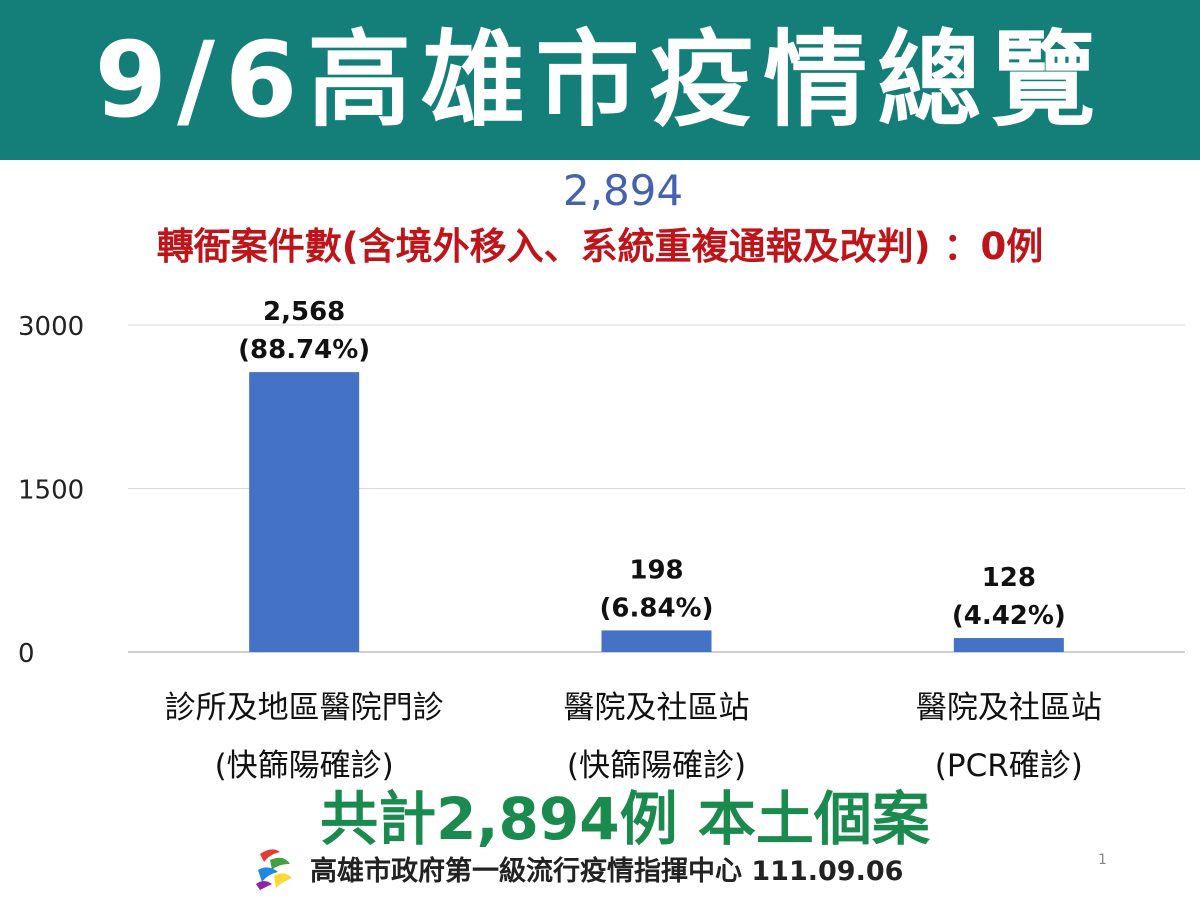 The image size is (1200, 900). I want to click on page-number: 1, so click(1102, 860).